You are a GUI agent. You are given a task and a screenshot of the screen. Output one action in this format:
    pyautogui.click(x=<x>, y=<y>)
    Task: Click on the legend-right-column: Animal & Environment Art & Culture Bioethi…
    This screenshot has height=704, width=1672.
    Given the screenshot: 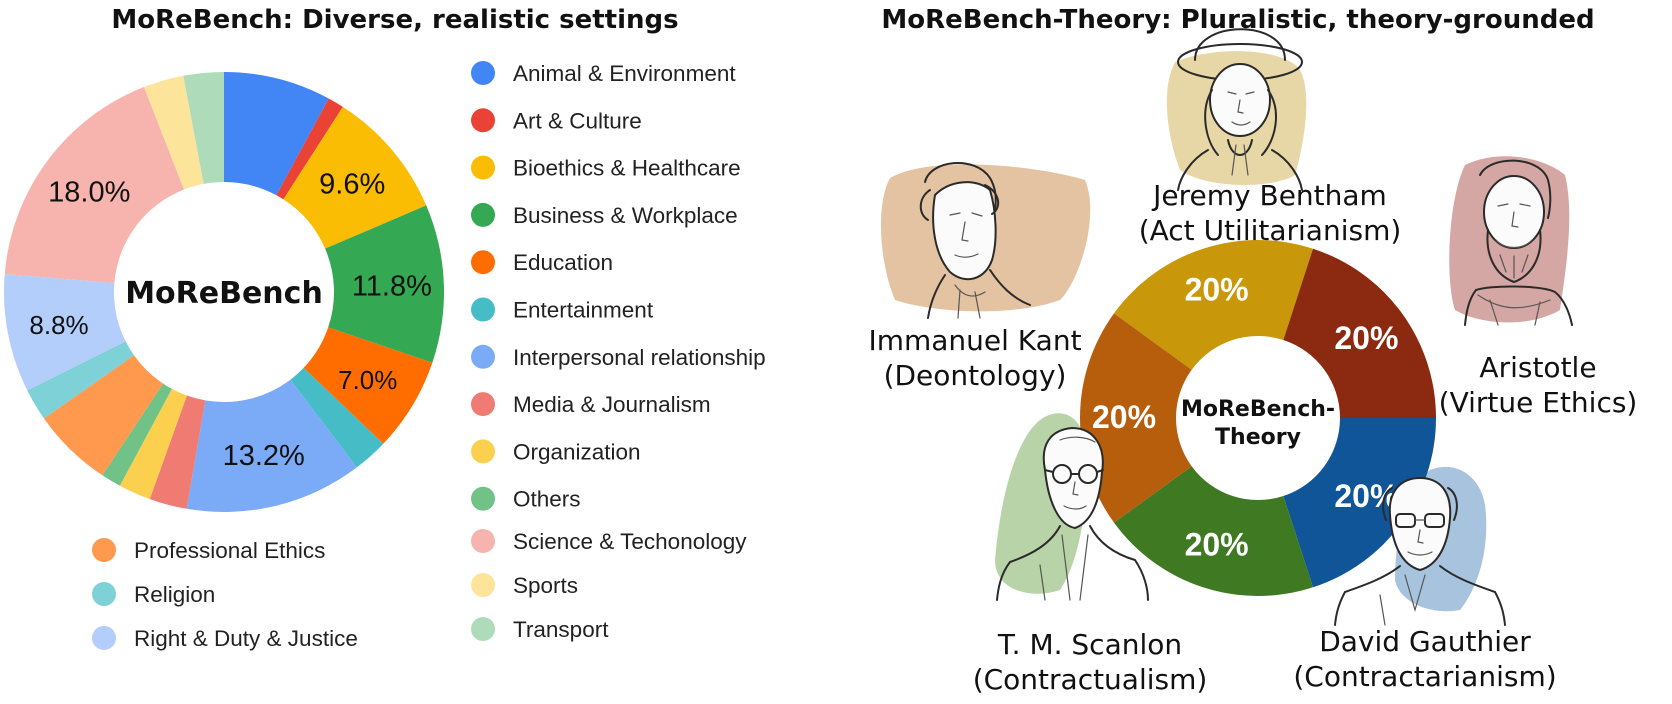 What is the action you would take?
    pyautogui.click(x=618, y=351)
    